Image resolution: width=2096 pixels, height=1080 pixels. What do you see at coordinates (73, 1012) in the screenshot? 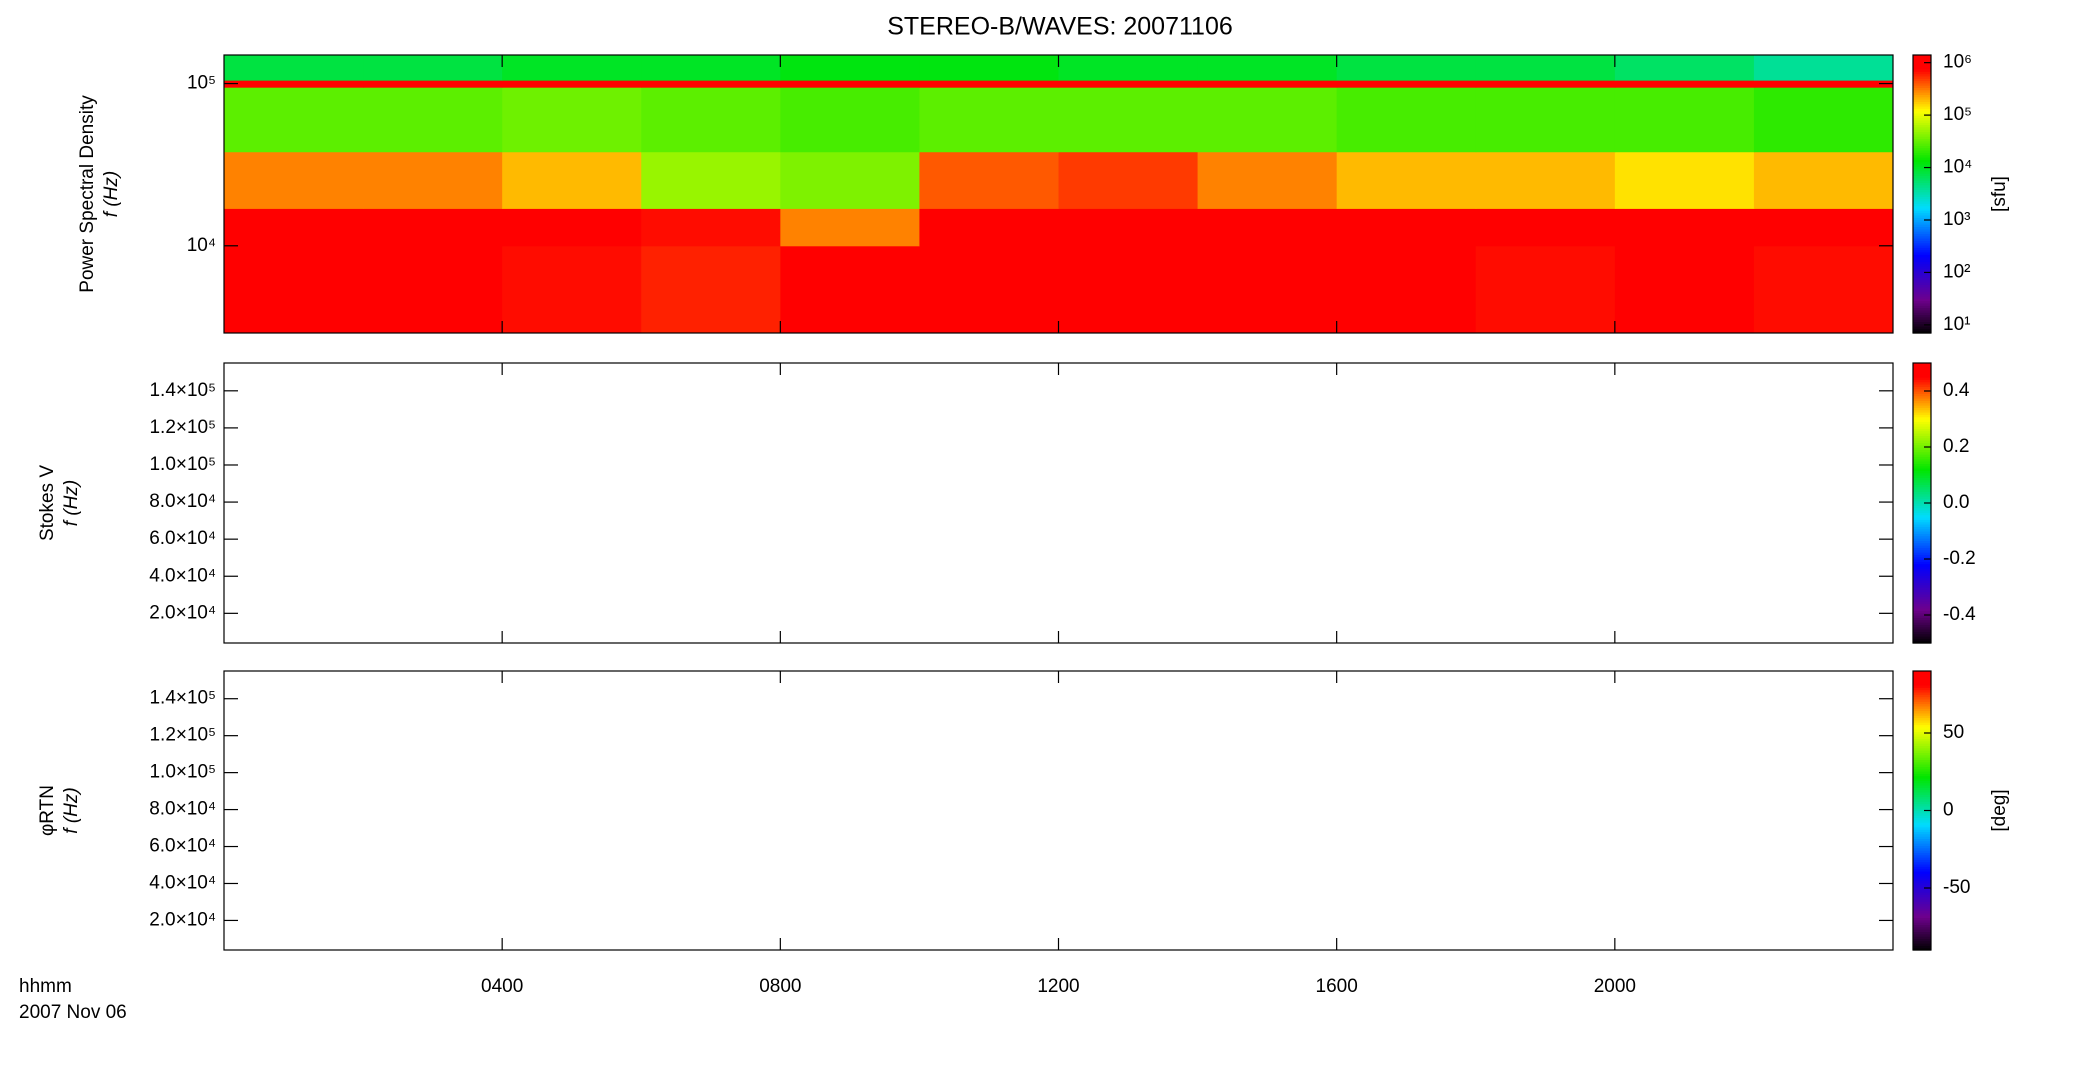
I see `date-label: 2007 Nov 06` at bounding box center [73, 1012].